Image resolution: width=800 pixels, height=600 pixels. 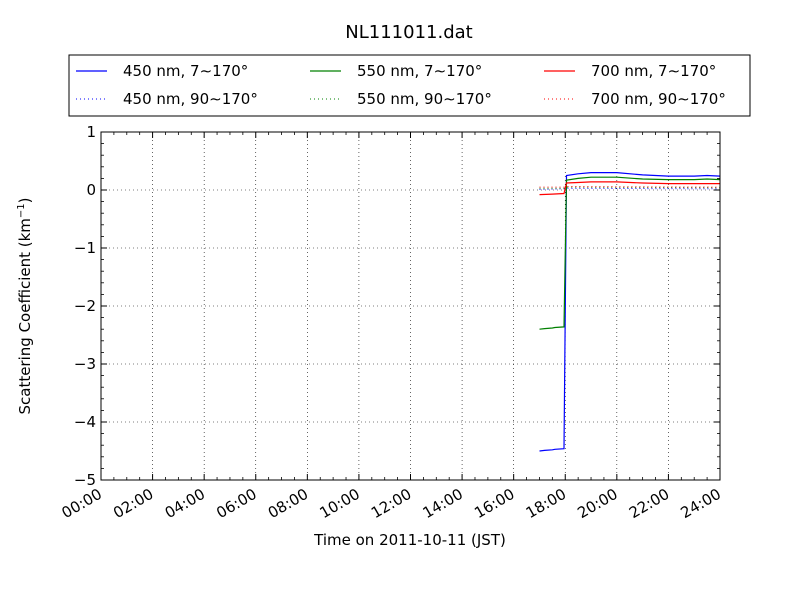 What do you see at coordinates (91, 132) in the screenshot?
I see `y-tick-label: 1` at bounding box center [91, 132].